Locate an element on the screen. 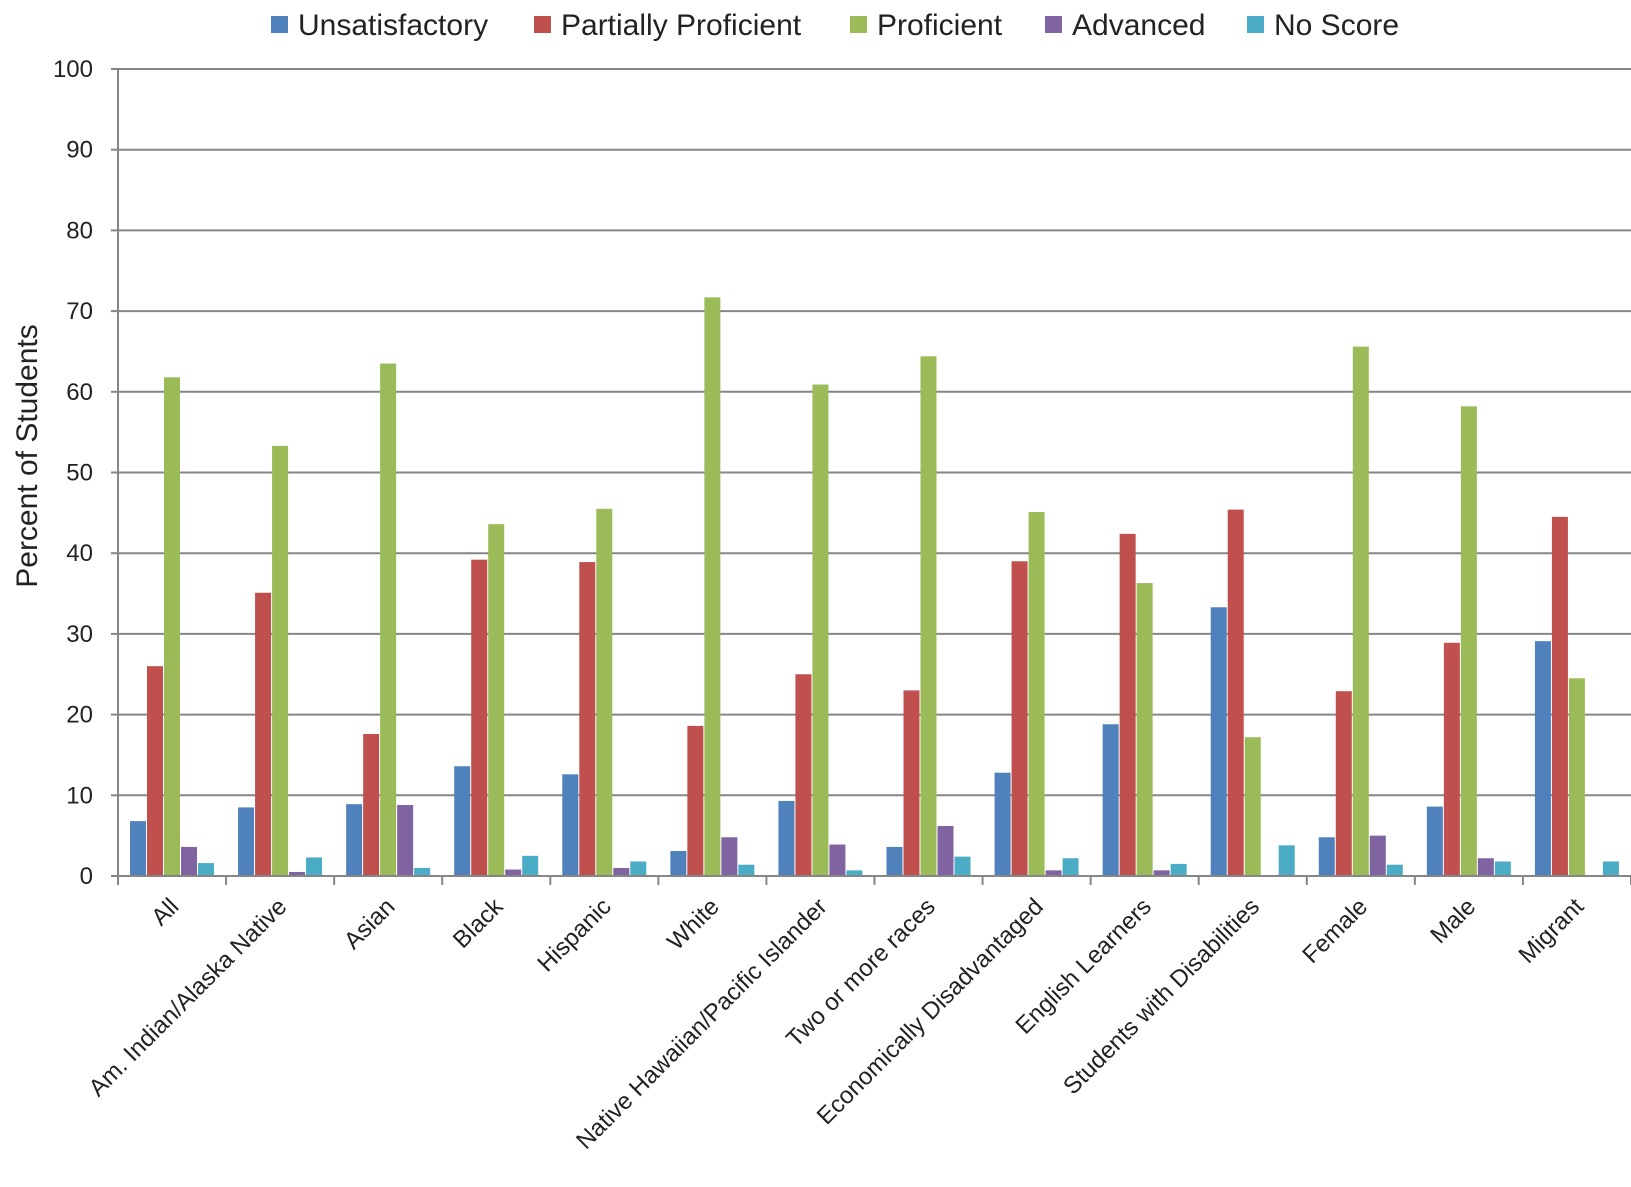 Image resolution: width=1631 pixels, height=1187 pixels. legend-label: Unsatisfactory is located at coordinates (393, 25).